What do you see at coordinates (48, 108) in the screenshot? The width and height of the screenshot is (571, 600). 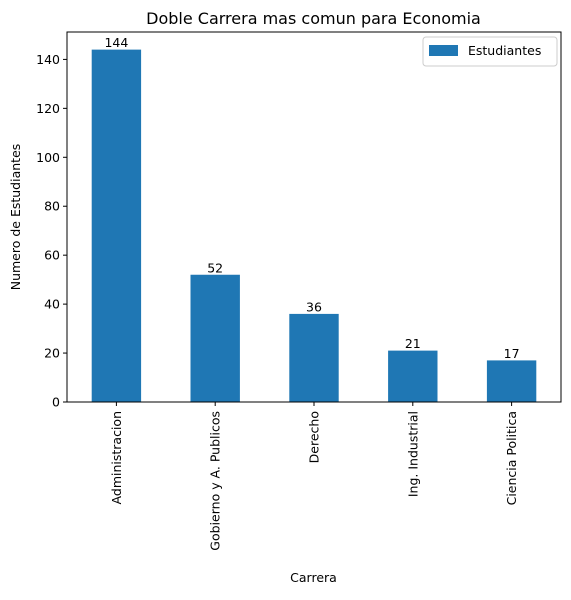 I see `y-tick-label: 120` at bounding box center [48, 108].